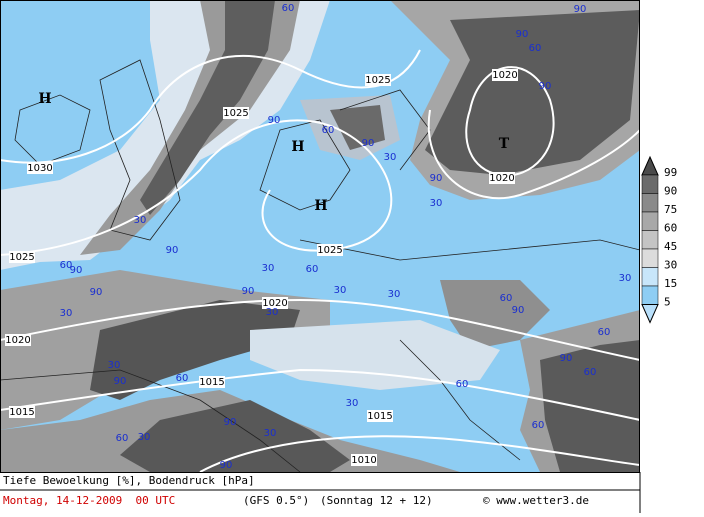  I want to click on legend-label: 99, so click(670, 172).